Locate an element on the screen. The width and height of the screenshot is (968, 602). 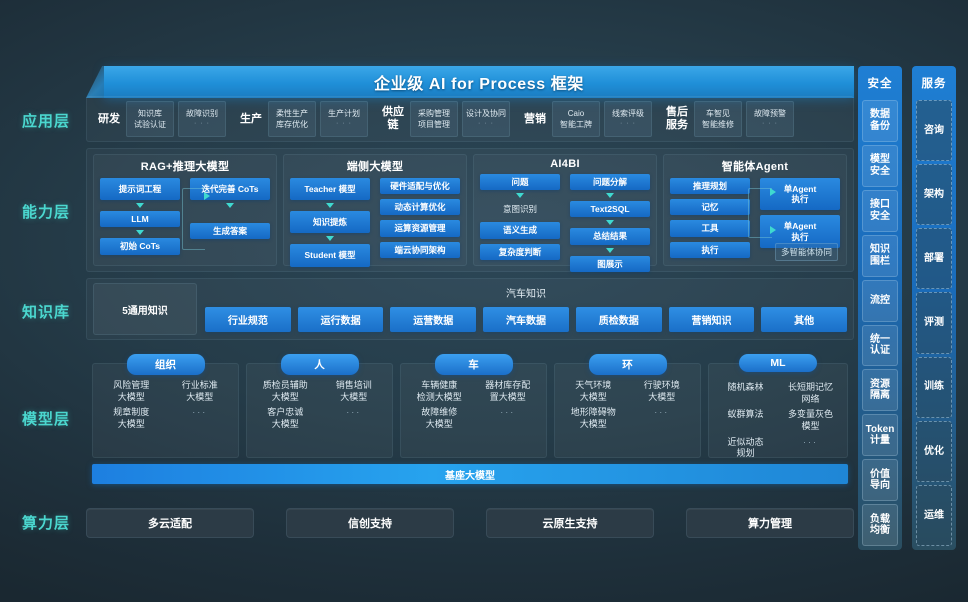
flow-node: 迭代完善 CoTs is located at coordinates (230, 189).